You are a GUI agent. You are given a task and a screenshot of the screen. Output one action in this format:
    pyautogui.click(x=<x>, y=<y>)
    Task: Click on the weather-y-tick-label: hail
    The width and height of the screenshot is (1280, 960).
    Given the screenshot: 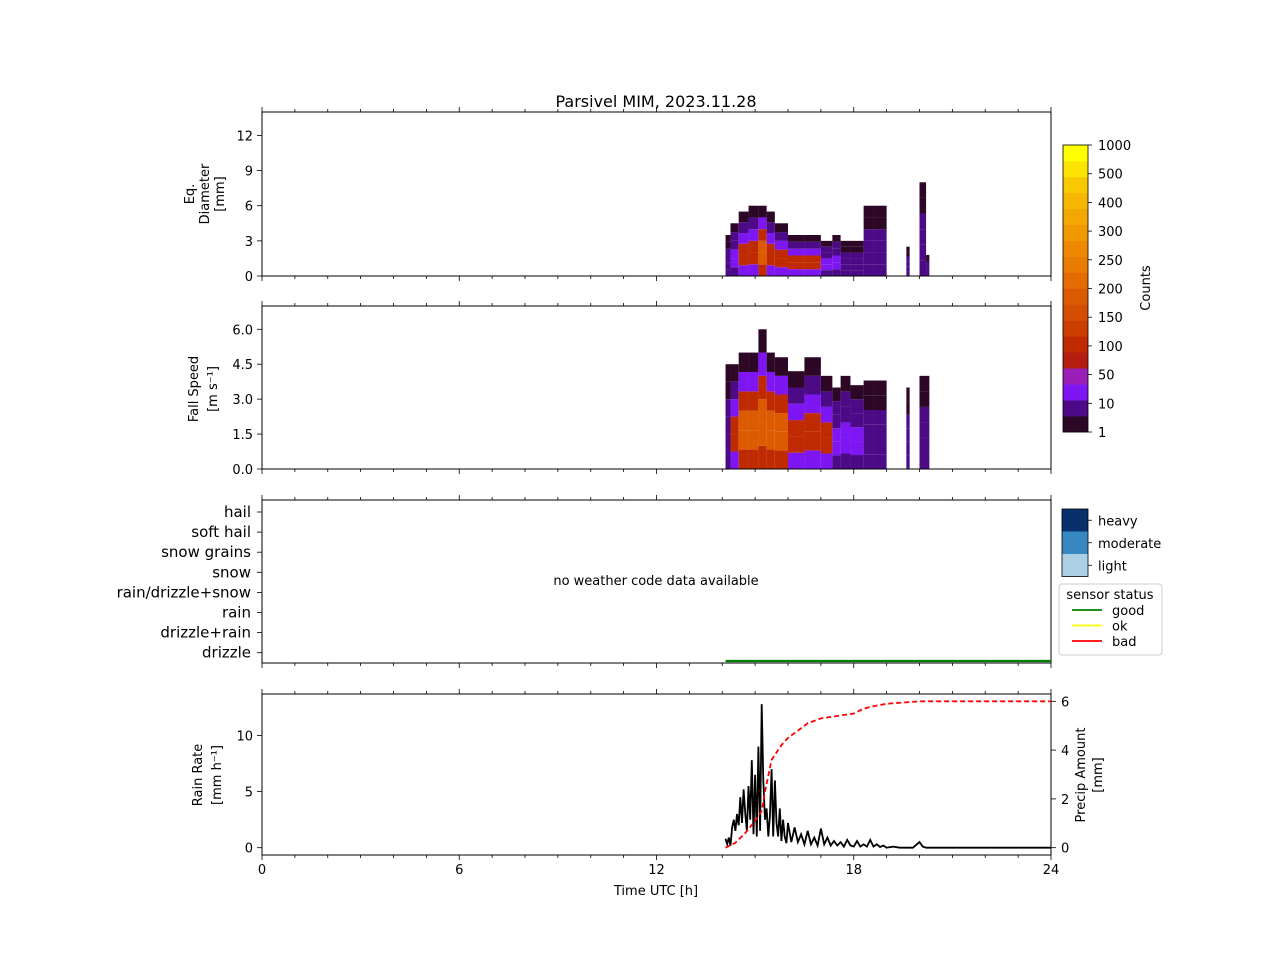 What is the action you would take?
    pyautogui.click(x=237, y=512)
    